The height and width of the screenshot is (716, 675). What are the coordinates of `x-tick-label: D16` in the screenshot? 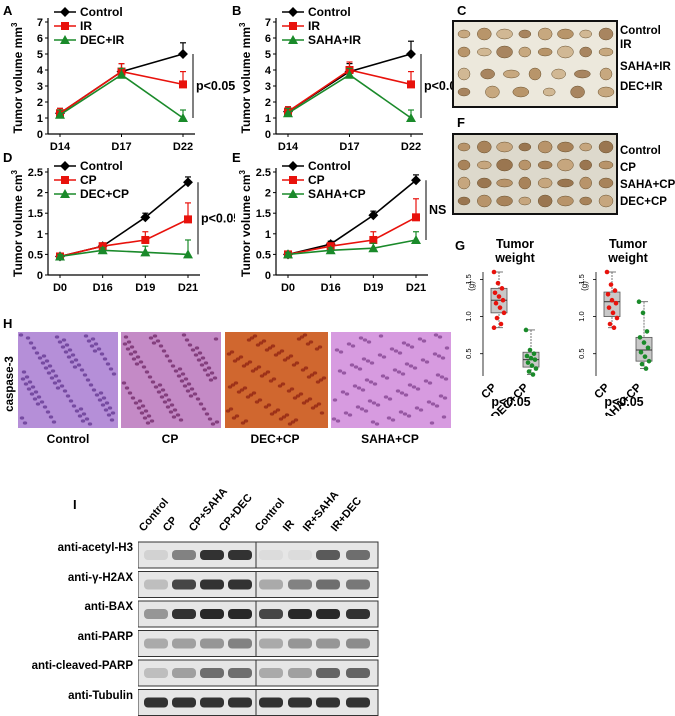 It's located at (103, 288).